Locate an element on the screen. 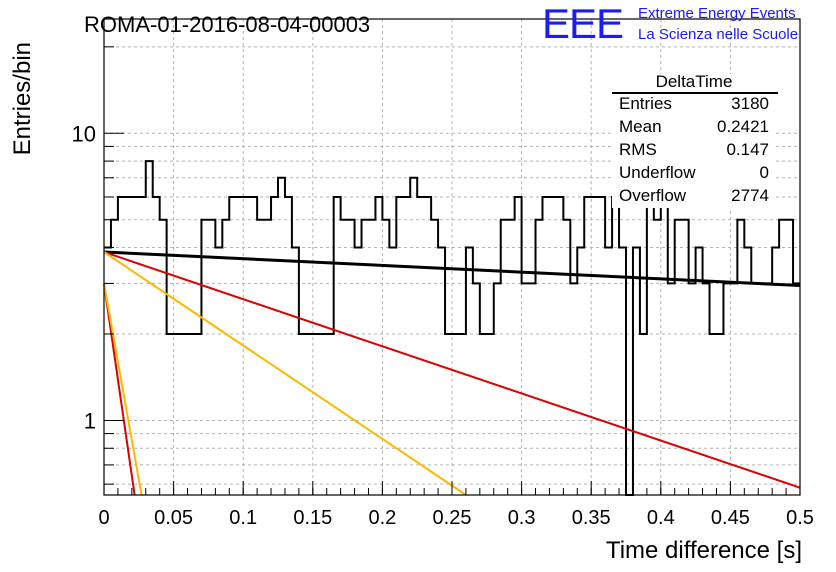  x-tick-label: 0.05 is located at coordinates (173, 518).